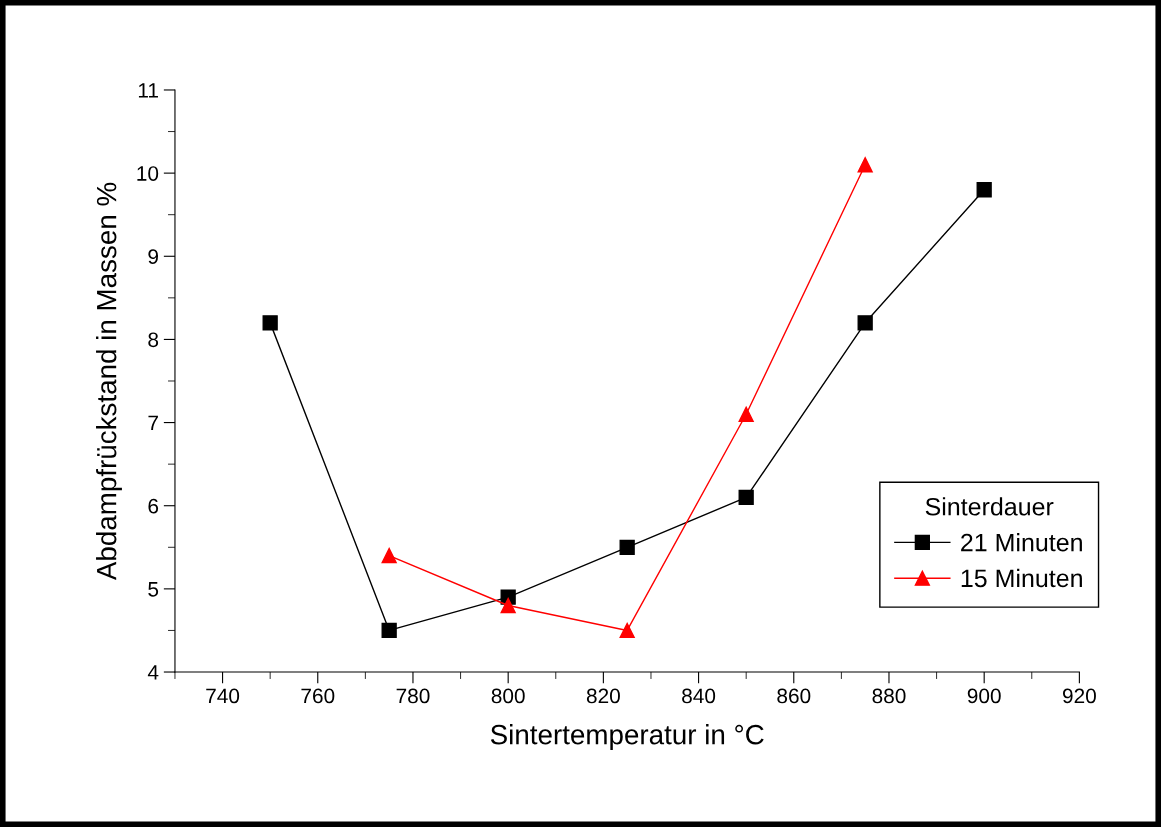 This screenshot has width=1161, height=827. Describe the element at coordinates (153, 340) in the screenshot. I see `y-tick-label: 8` at that location.